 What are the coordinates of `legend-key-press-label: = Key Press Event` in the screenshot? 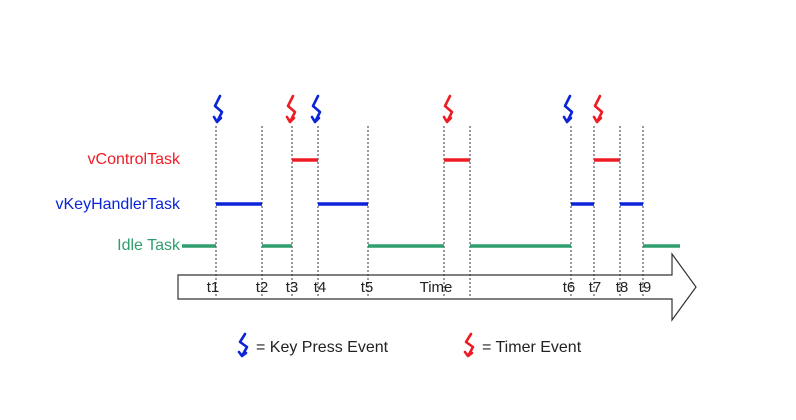 It's located at (322, 347).